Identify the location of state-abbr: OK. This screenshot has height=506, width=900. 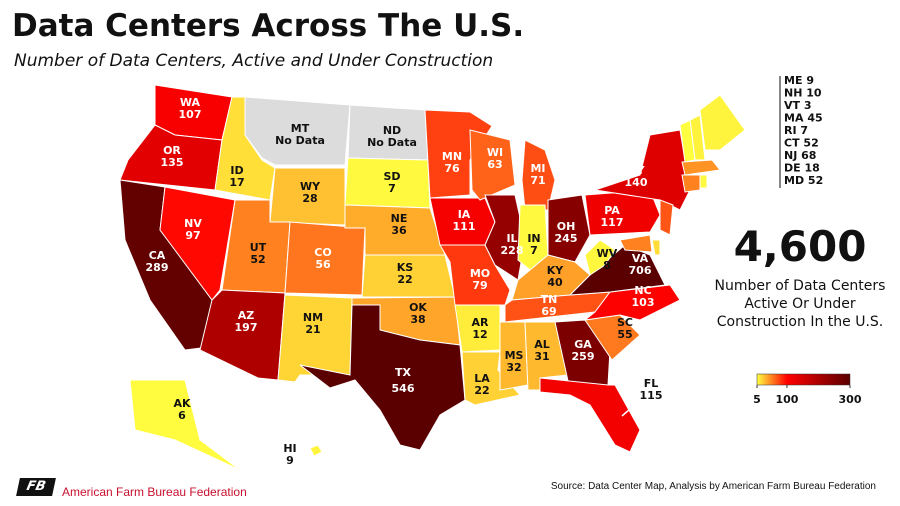
(418, 307).